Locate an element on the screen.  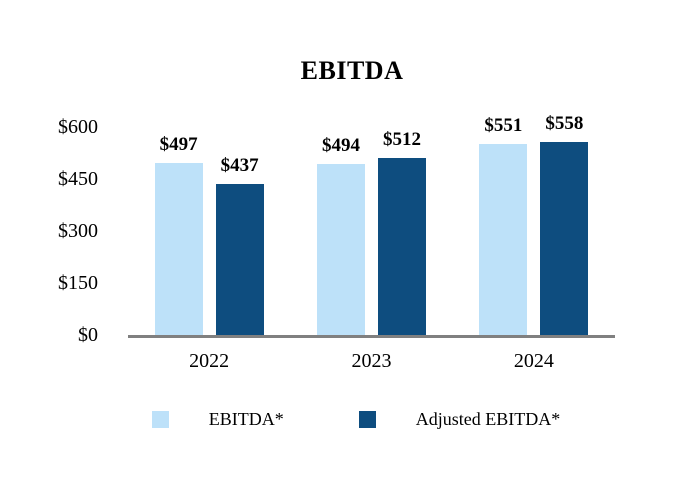
chart-title: EBITDA is located at coordinates (352, 70).